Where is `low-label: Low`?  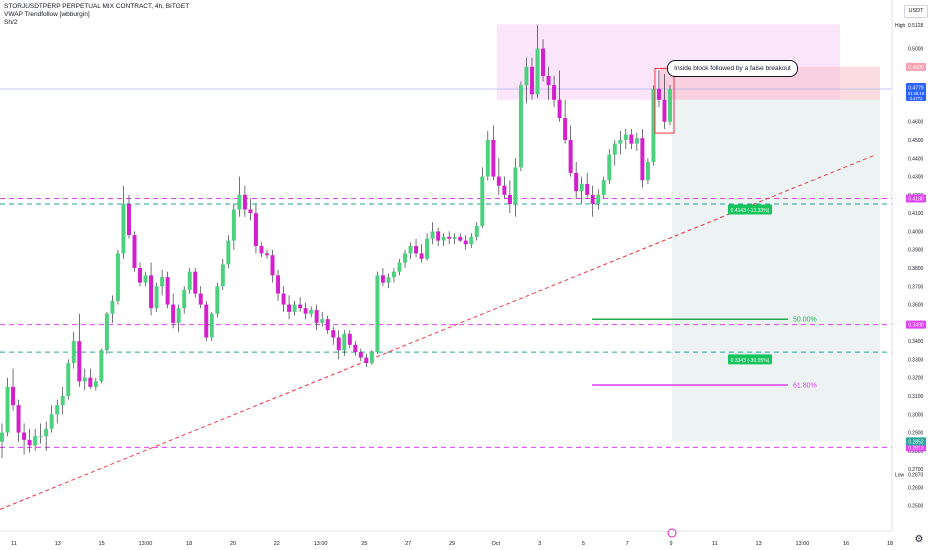 low-label: Low is located at coordinates (900, 476).